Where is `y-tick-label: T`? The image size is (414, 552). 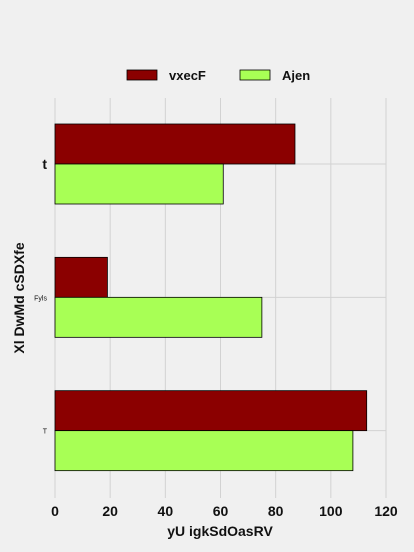
y-tick-label: T is located at coordinates (45, 432).